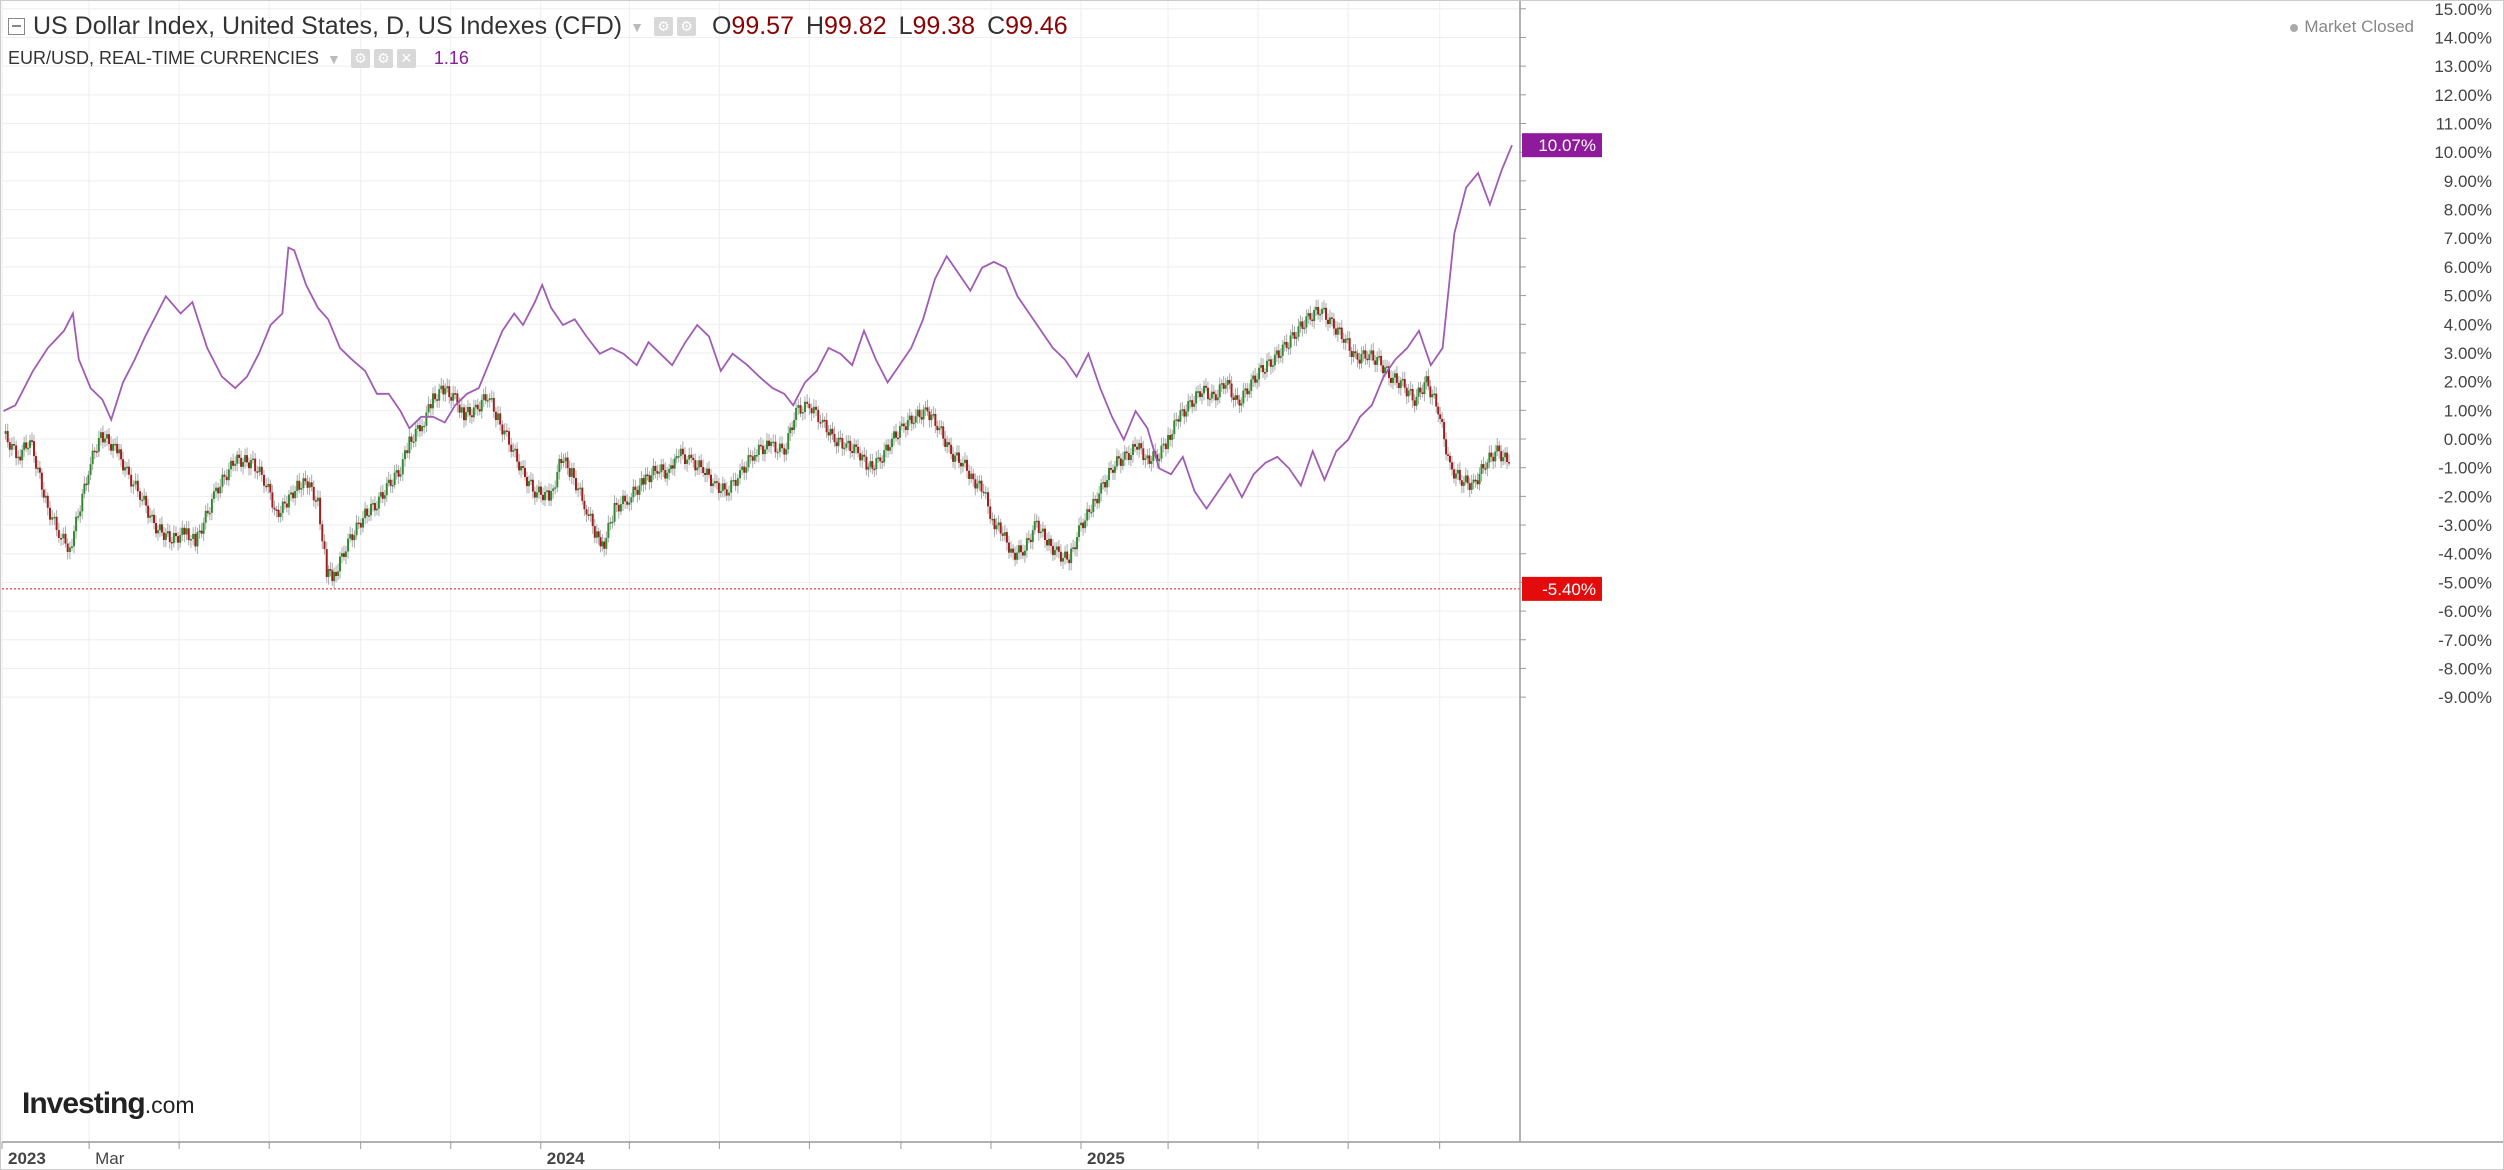 This screenshot has height=1170, width=2504. What do you see at coordinates (757, 444) in the screenshot?
I see `usd-index-series` at bounding box center [757, 444].